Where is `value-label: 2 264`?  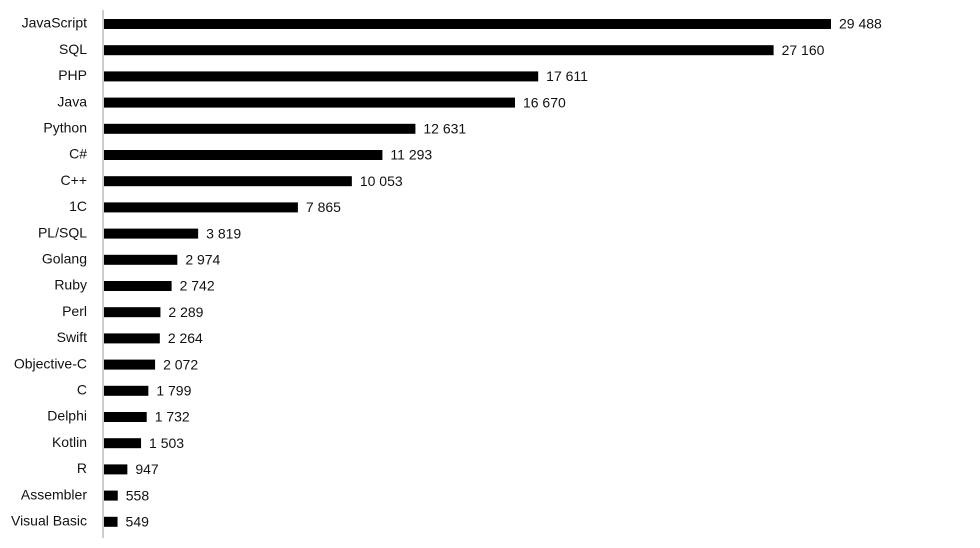 value-label: 2 264 is located at coordinates (185, 338).